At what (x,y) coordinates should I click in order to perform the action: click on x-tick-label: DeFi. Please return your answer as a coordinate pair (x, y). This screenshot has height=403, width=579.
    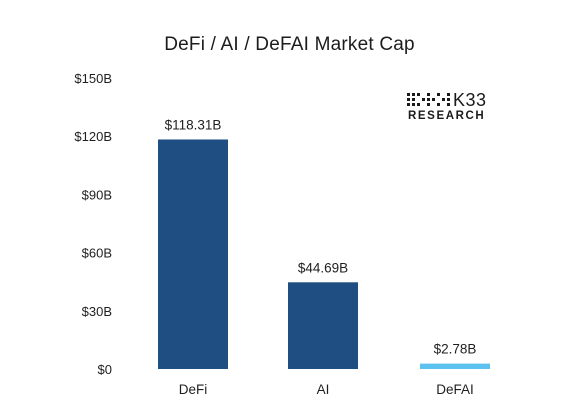
    Looking at the image, I should click on (193, 389).